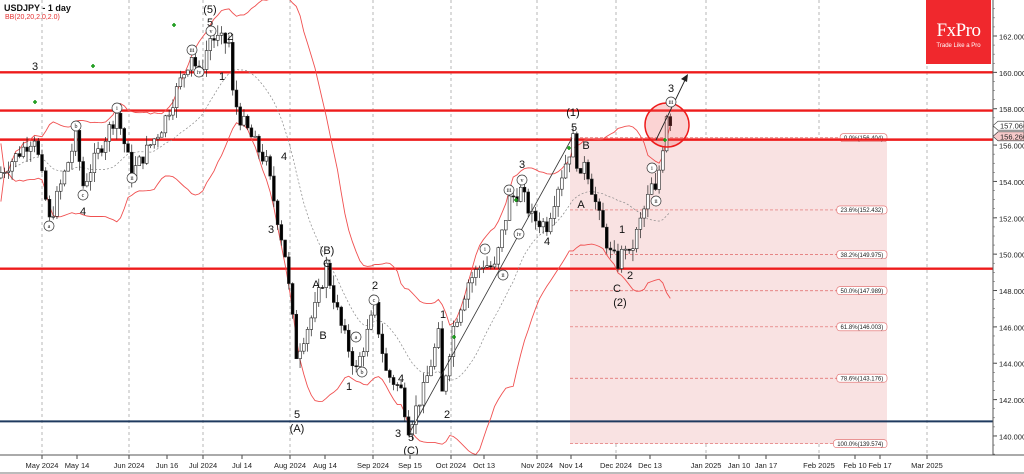 Image resolution: width=1024 pixels, height=474 pixels. I want to click on x-tick-label: Nov 2024, so click(537, 465).